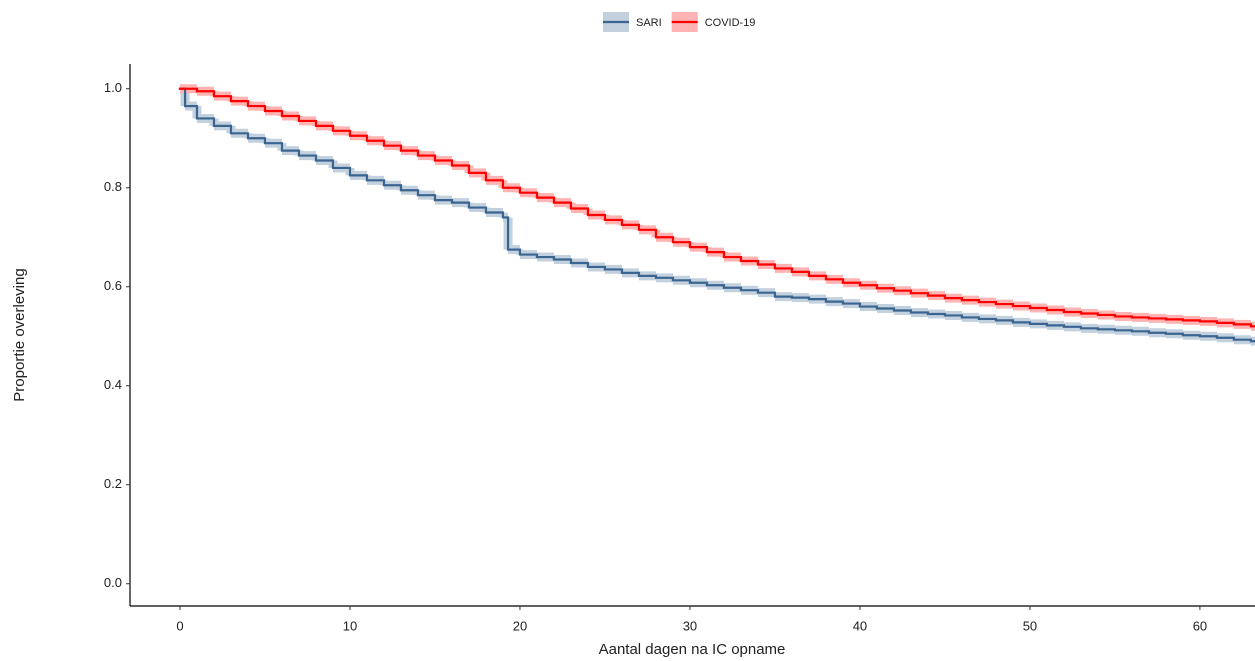  What do you see at coordinates (113, 384) in the screenshot?
I see `y-tick-label: 0.4` at bounding box center [113, 384].